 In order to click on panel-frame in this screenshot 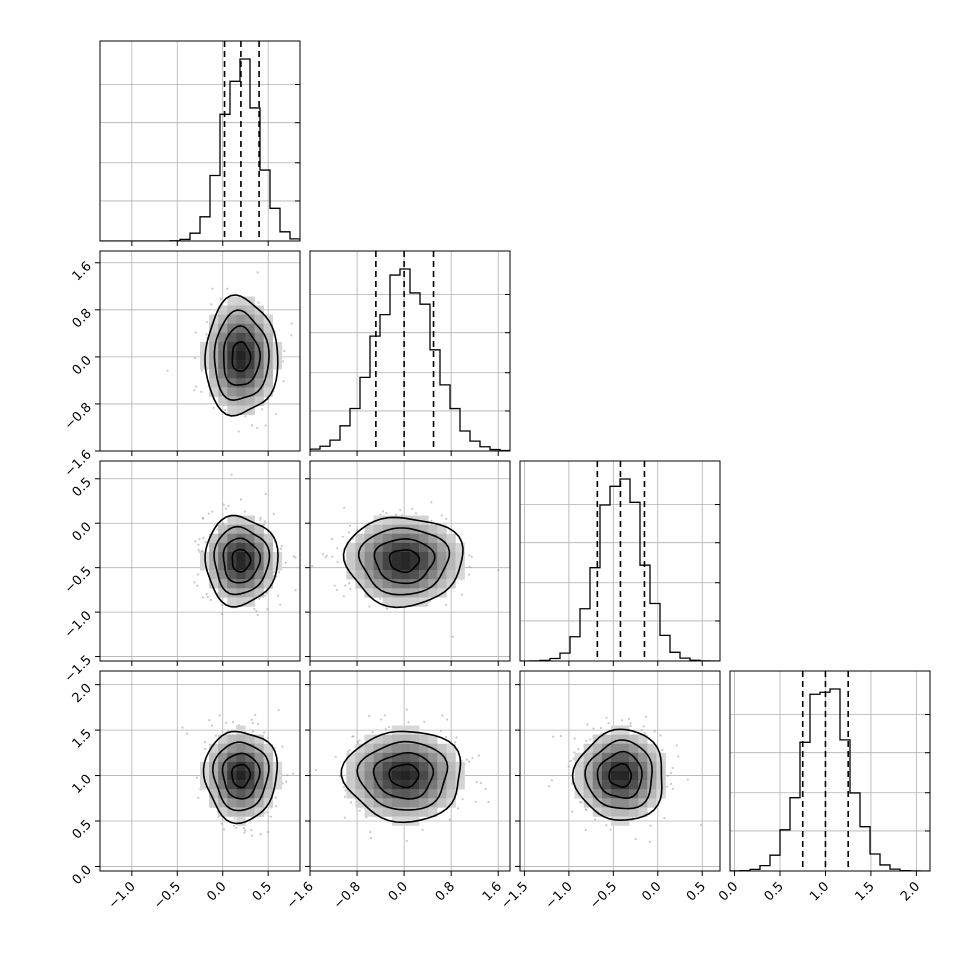, I will do `click(200, 771)`.